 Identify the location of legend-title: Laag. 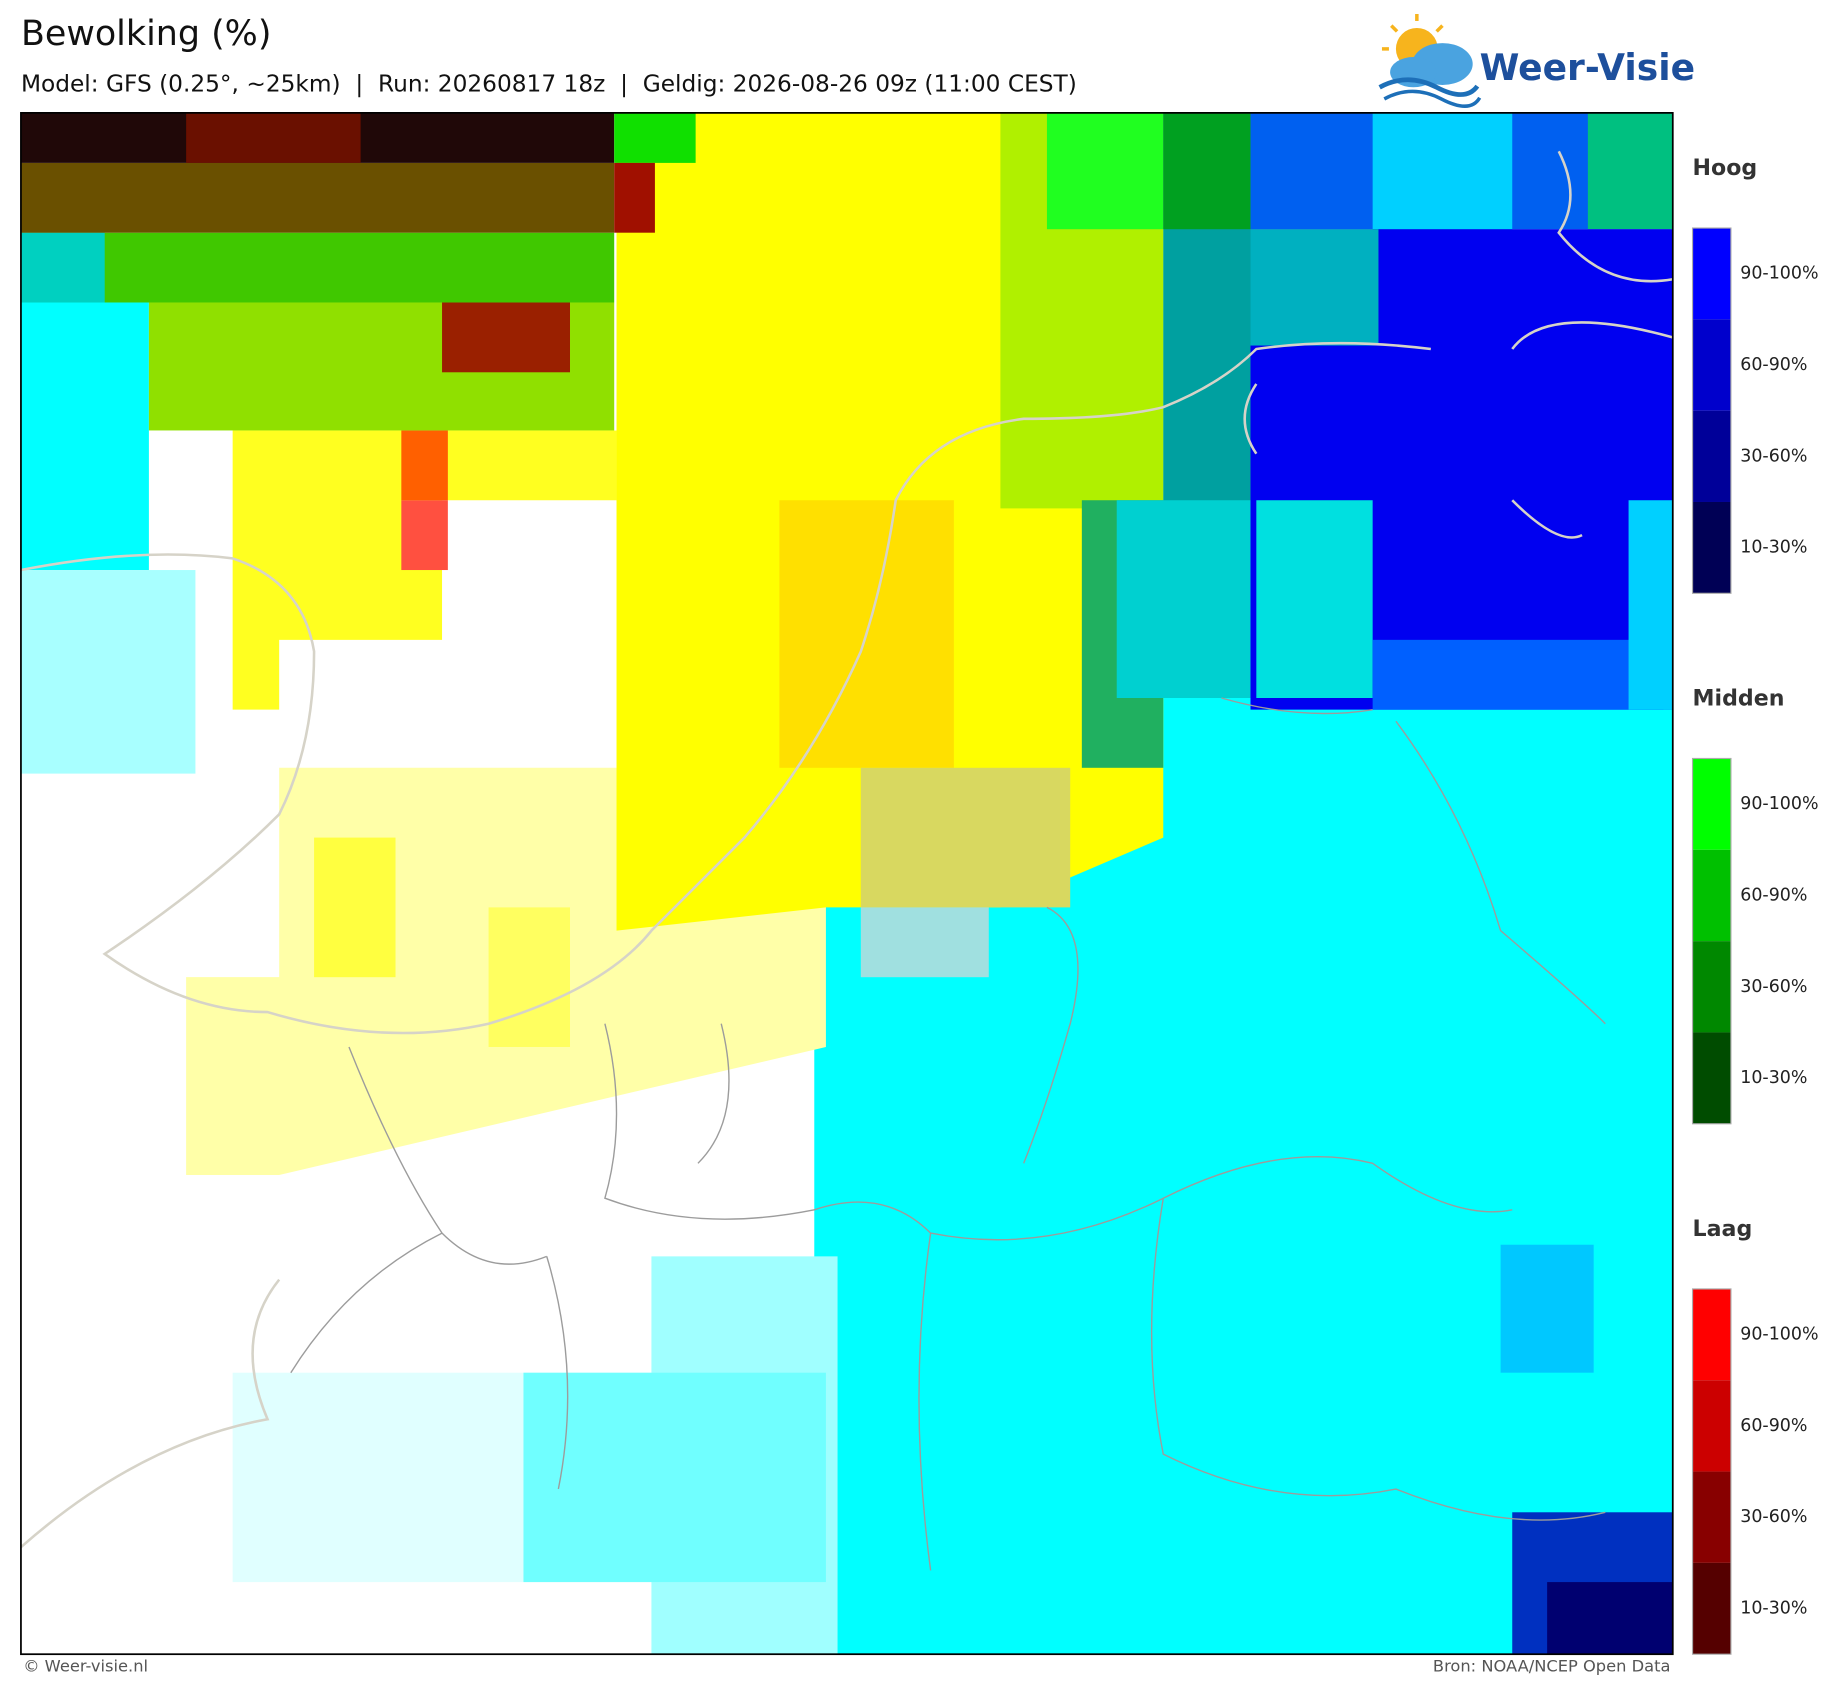
(1723, 1229).